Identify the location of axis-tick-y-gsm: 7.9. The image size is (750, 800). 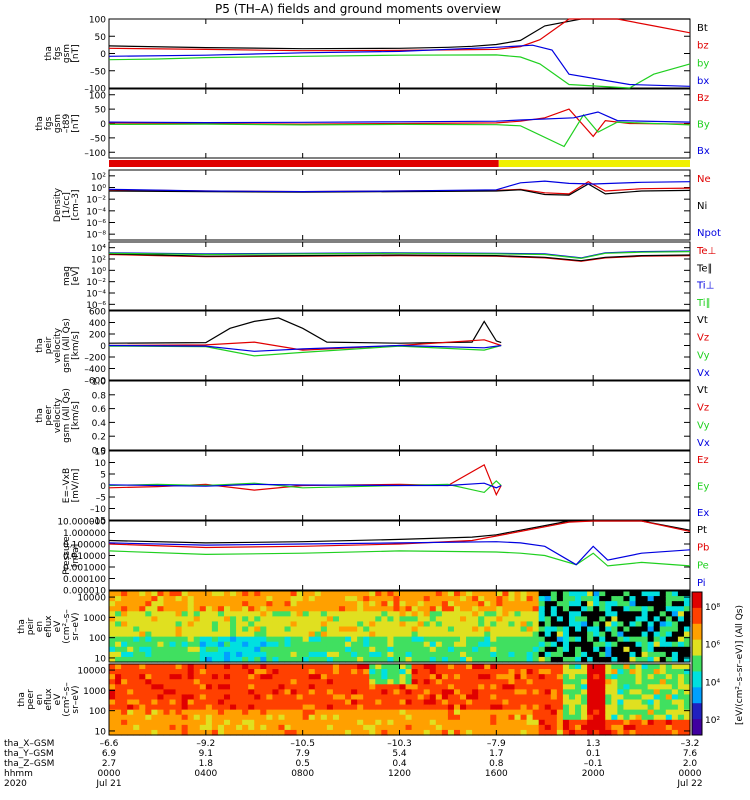
(303, 754).